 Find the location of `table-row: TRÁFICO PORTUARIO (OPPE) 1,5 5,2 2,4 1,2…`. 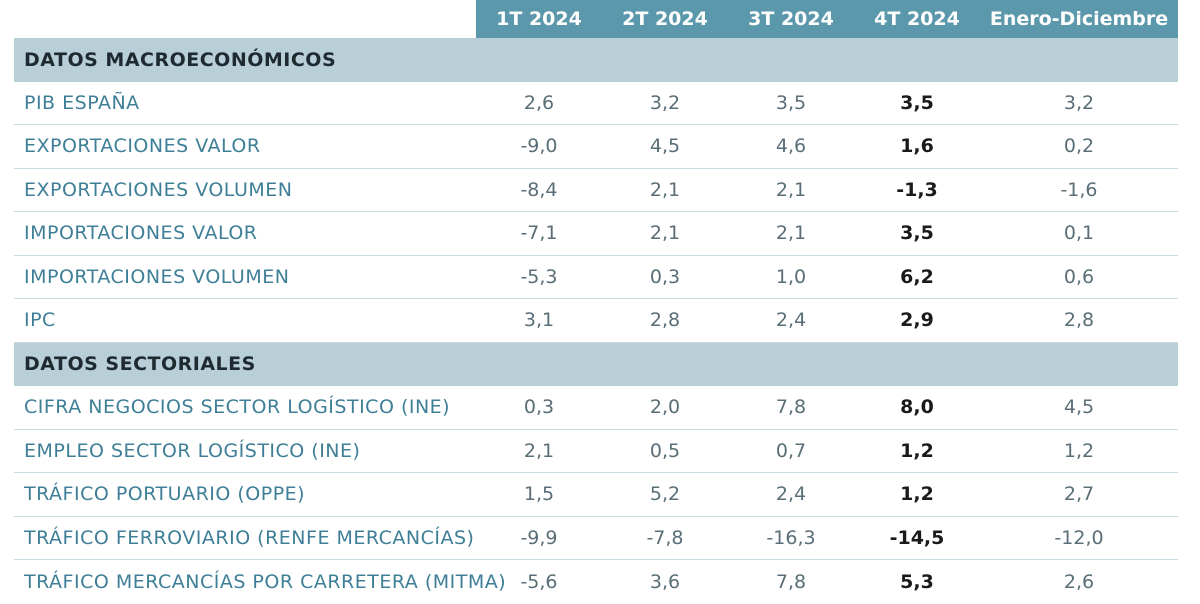

table-row: TRÁFICO PORTUARIO (OPPE) 1,5 5,2 2,4 1,2… is located at coordinates (596, 495).